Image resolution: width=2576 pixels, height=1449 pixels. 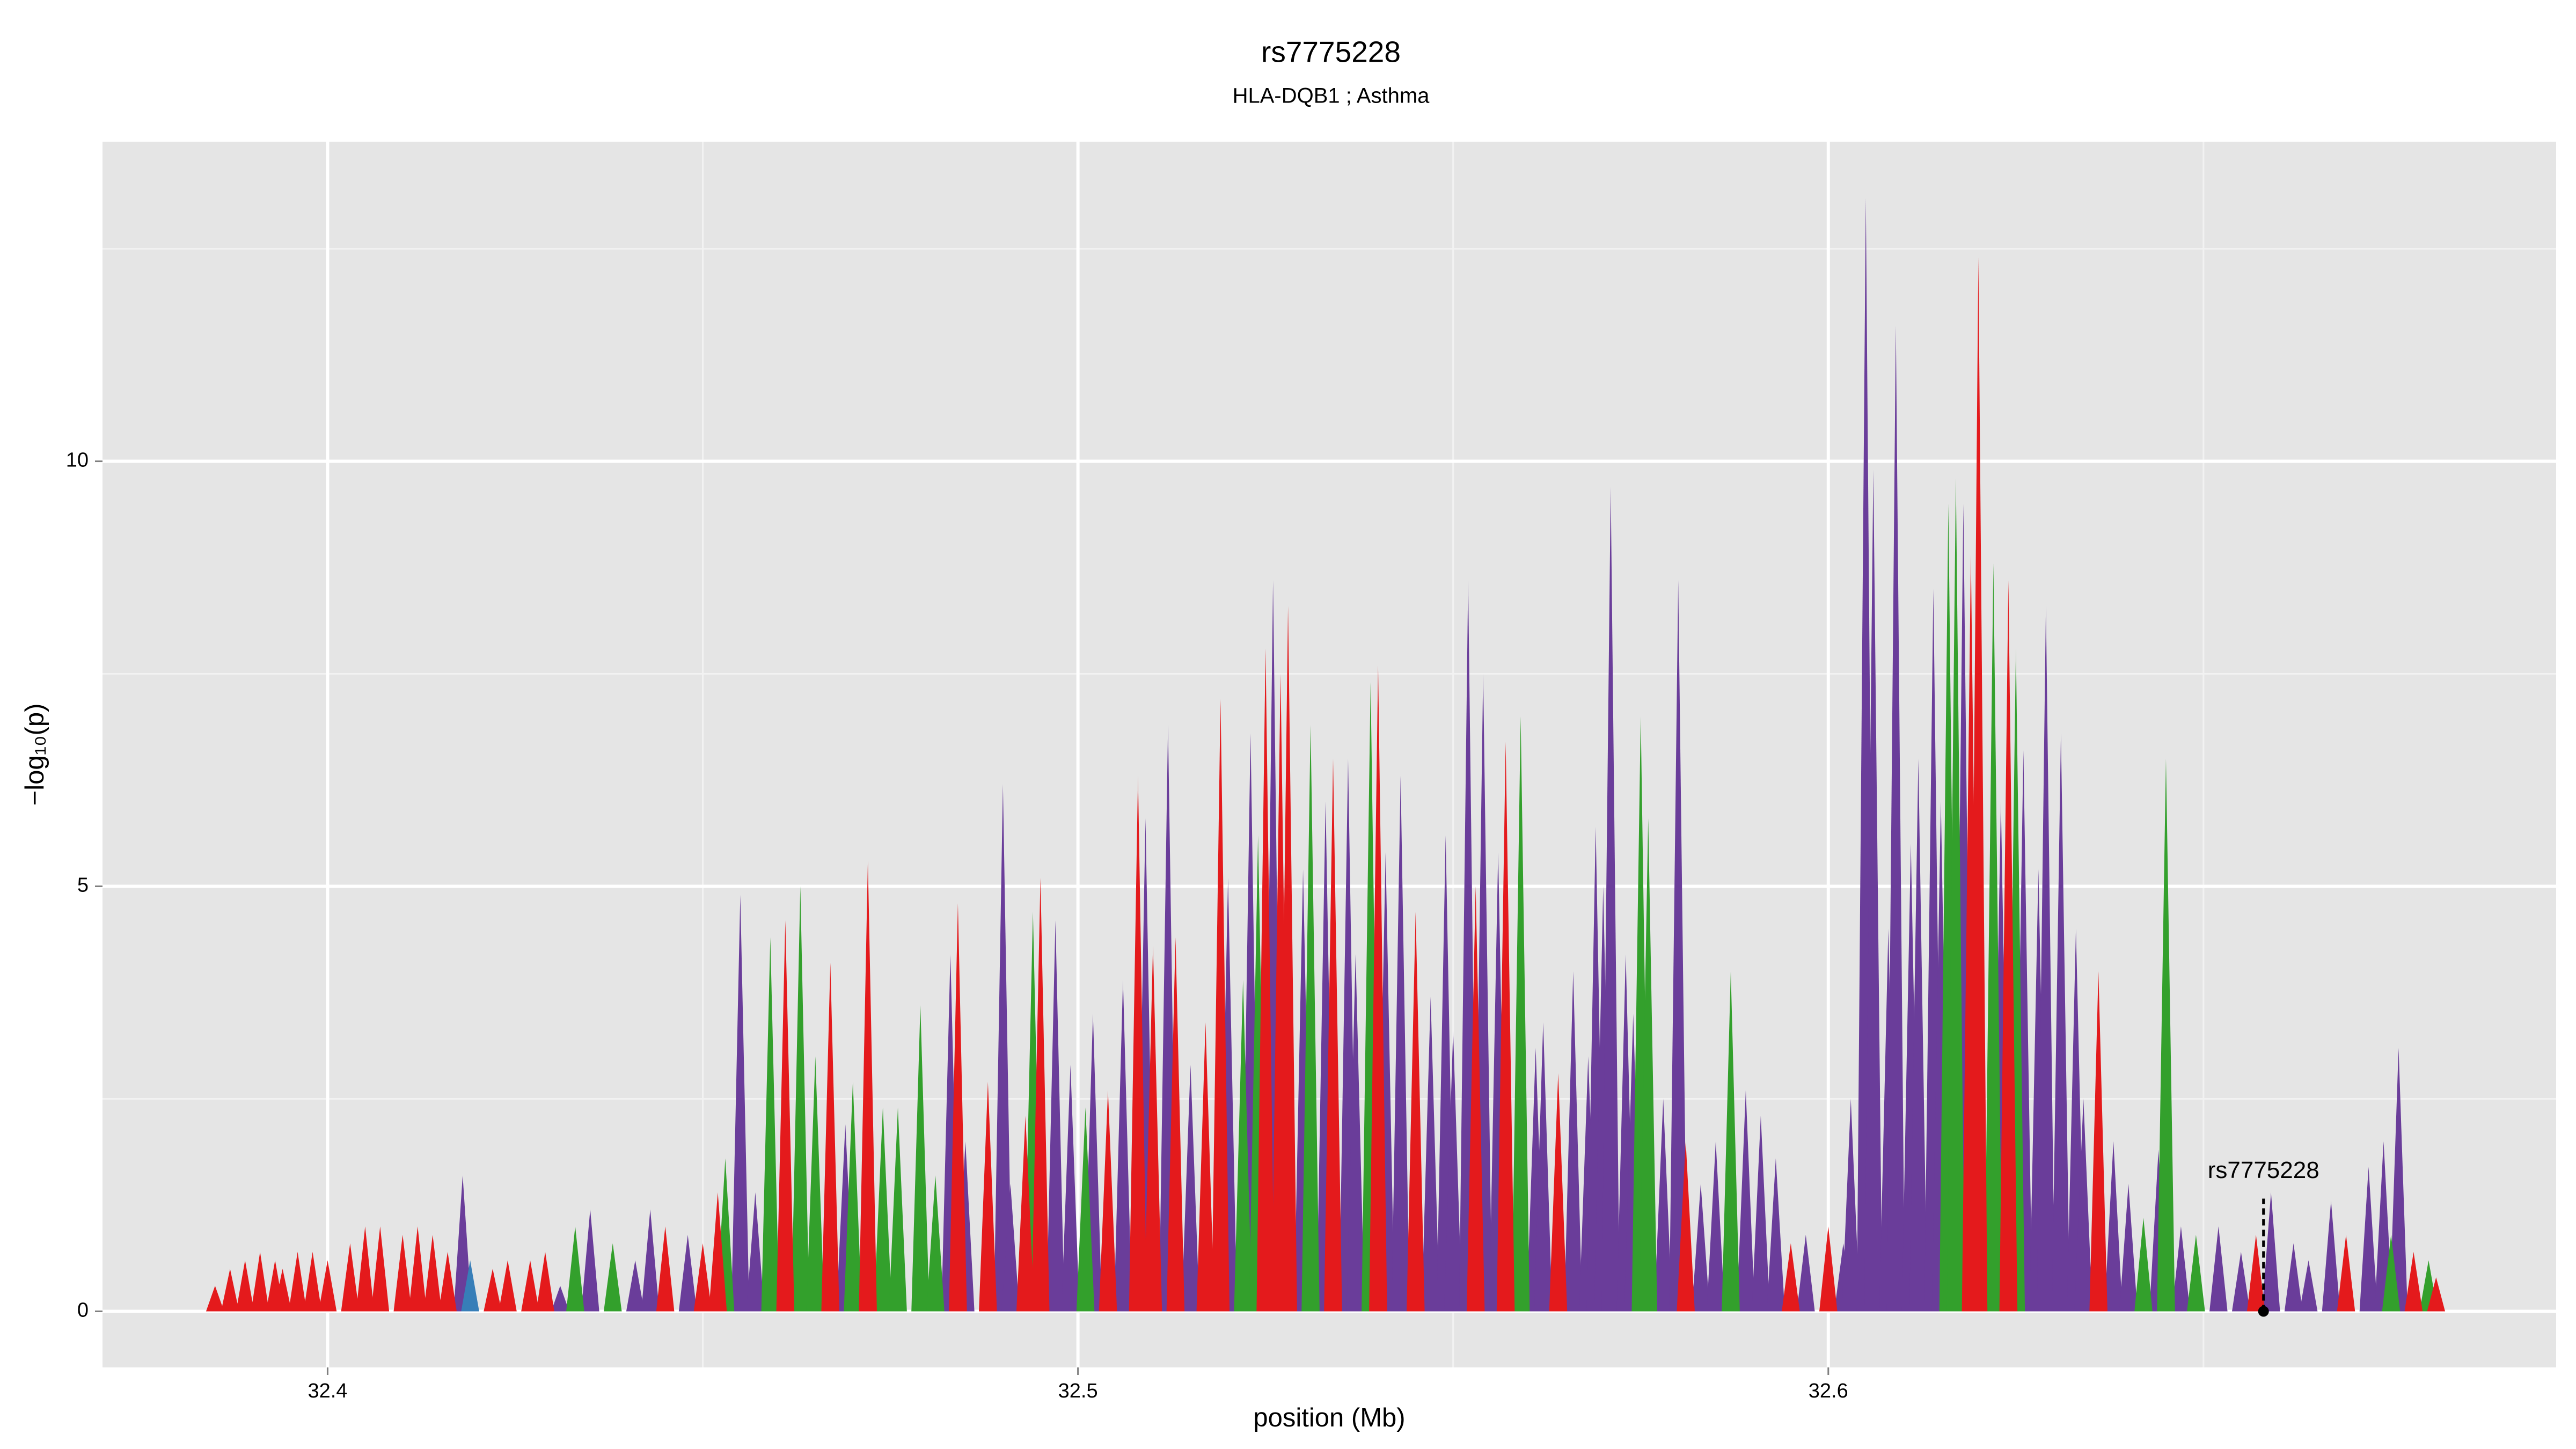 What do you see at coordinates (2263, 1170) in the screenshot?
I see `annotation-label: rs7775228` at bounding box center [2263, 1170].